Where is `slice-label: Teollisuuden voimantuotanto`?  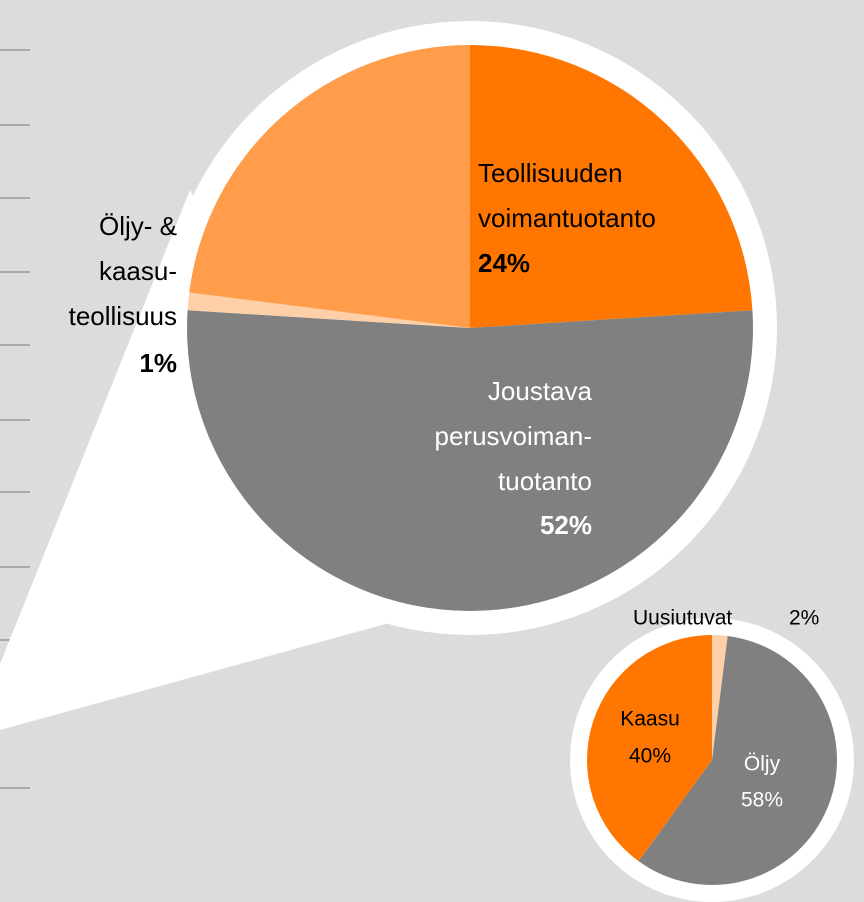
slice-label: Teollisuuden voimantuotanto is located at coordinates (567, 195).